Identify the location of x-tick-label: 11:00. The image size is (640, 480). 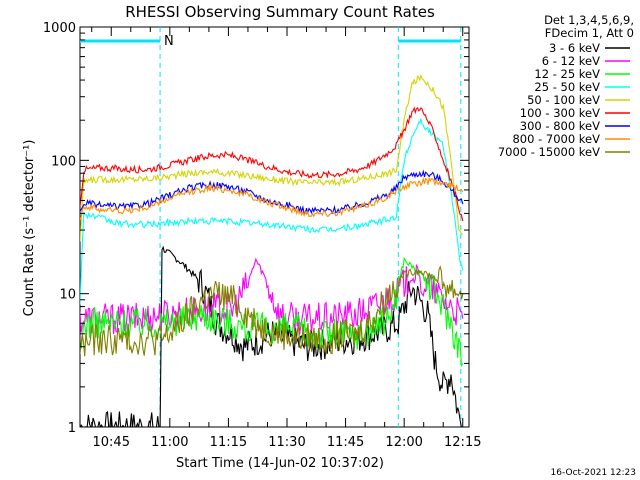
(169, 442).